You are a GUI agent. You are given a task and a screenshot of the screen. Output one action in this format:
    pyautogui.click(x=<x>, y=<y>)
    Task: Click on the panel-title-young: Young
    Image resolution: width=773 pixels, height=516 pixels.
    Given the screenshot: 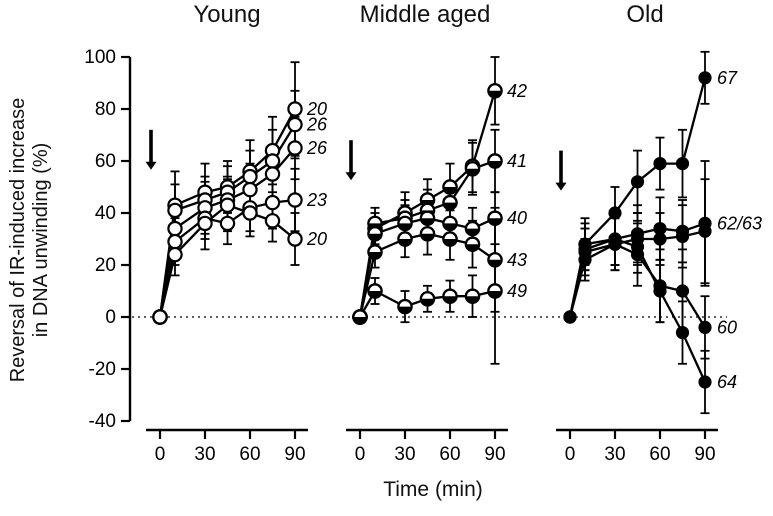 What is the action you would take?
    pyautogui.click(x=227, y=14)
    